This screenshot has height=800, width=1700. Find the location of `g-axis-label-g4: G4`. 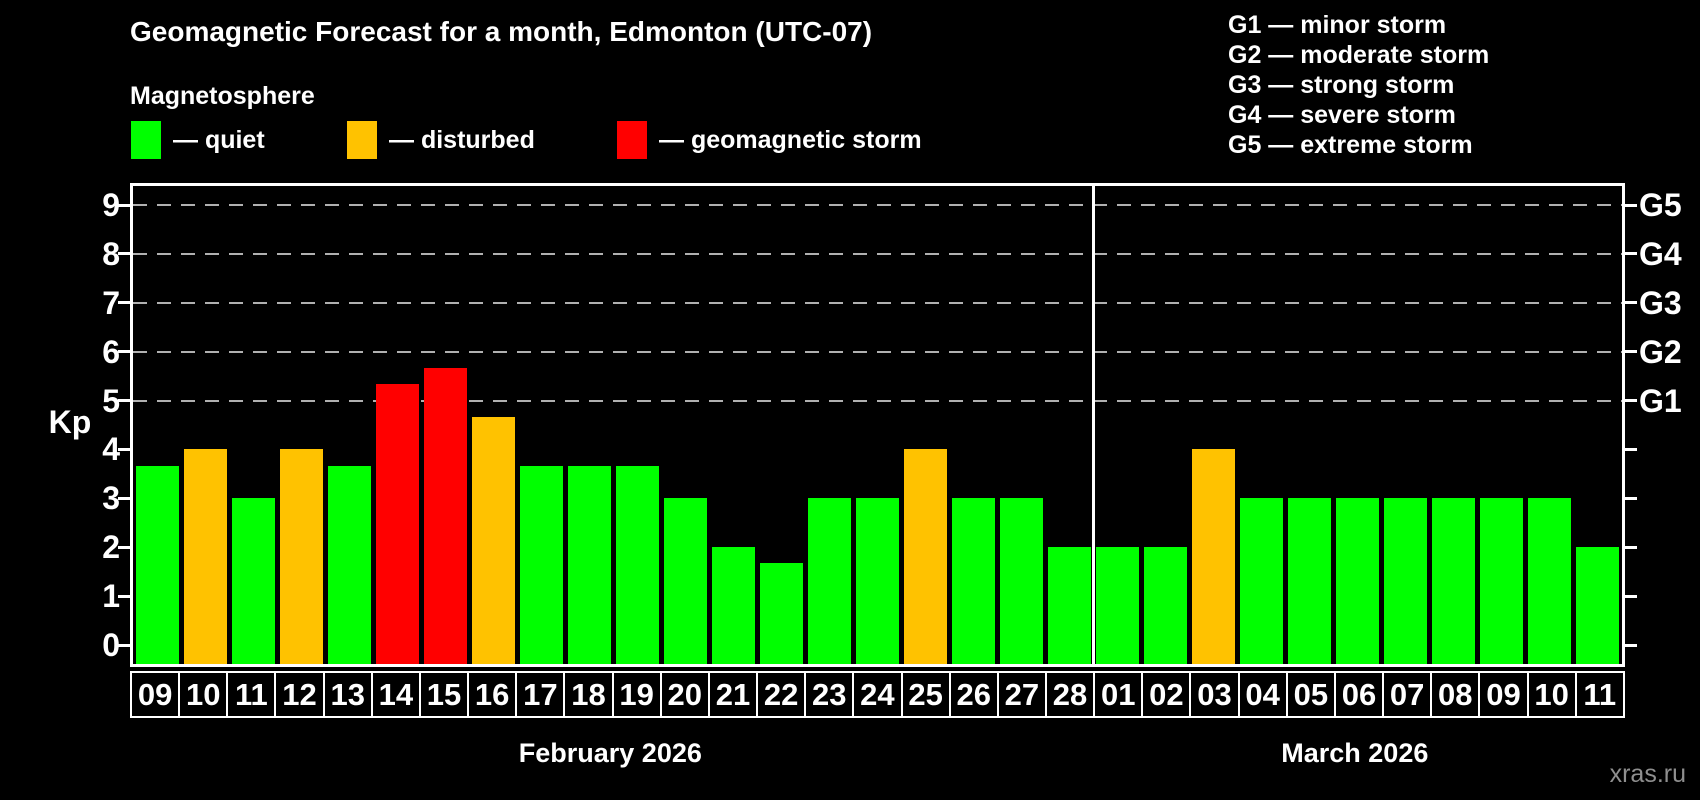

g-axis-label-g4: G4 is located at coordinates (1660, 253).